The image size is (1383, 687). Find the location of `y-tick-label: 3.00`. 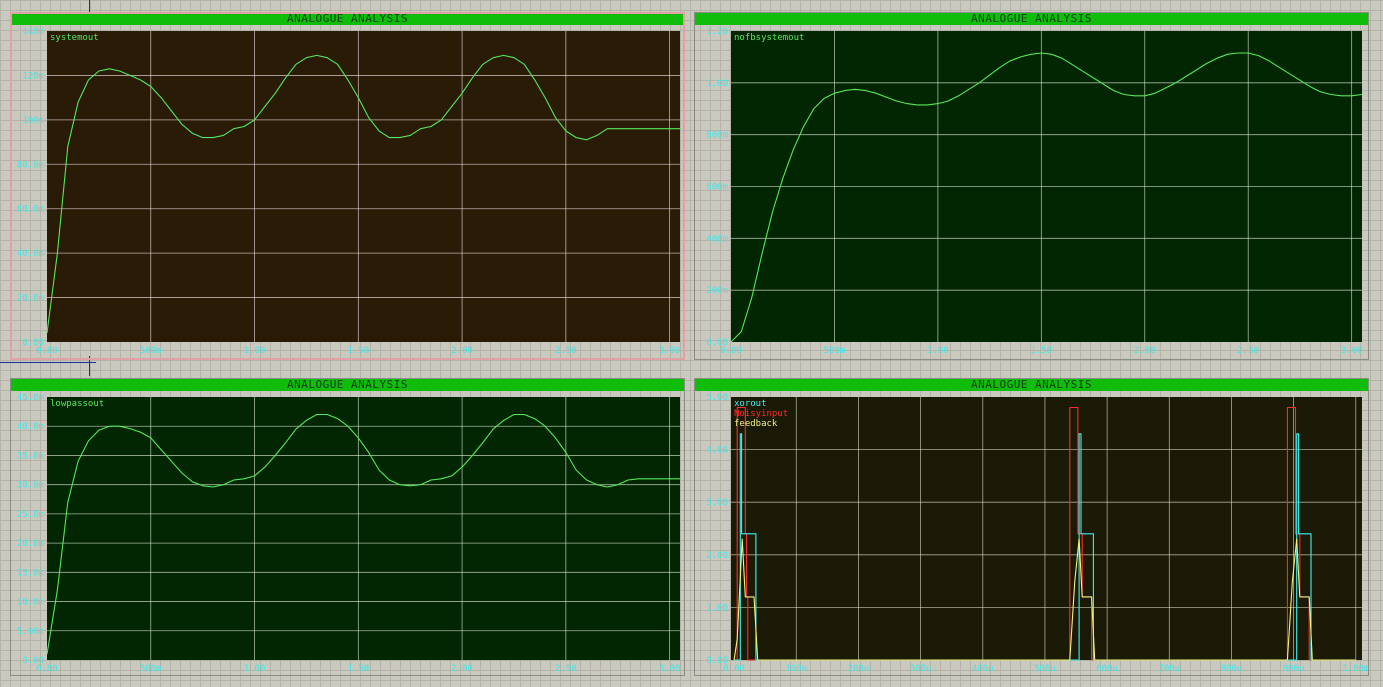

y-tick-label: 3.00 is located at coordinates (717, 503).